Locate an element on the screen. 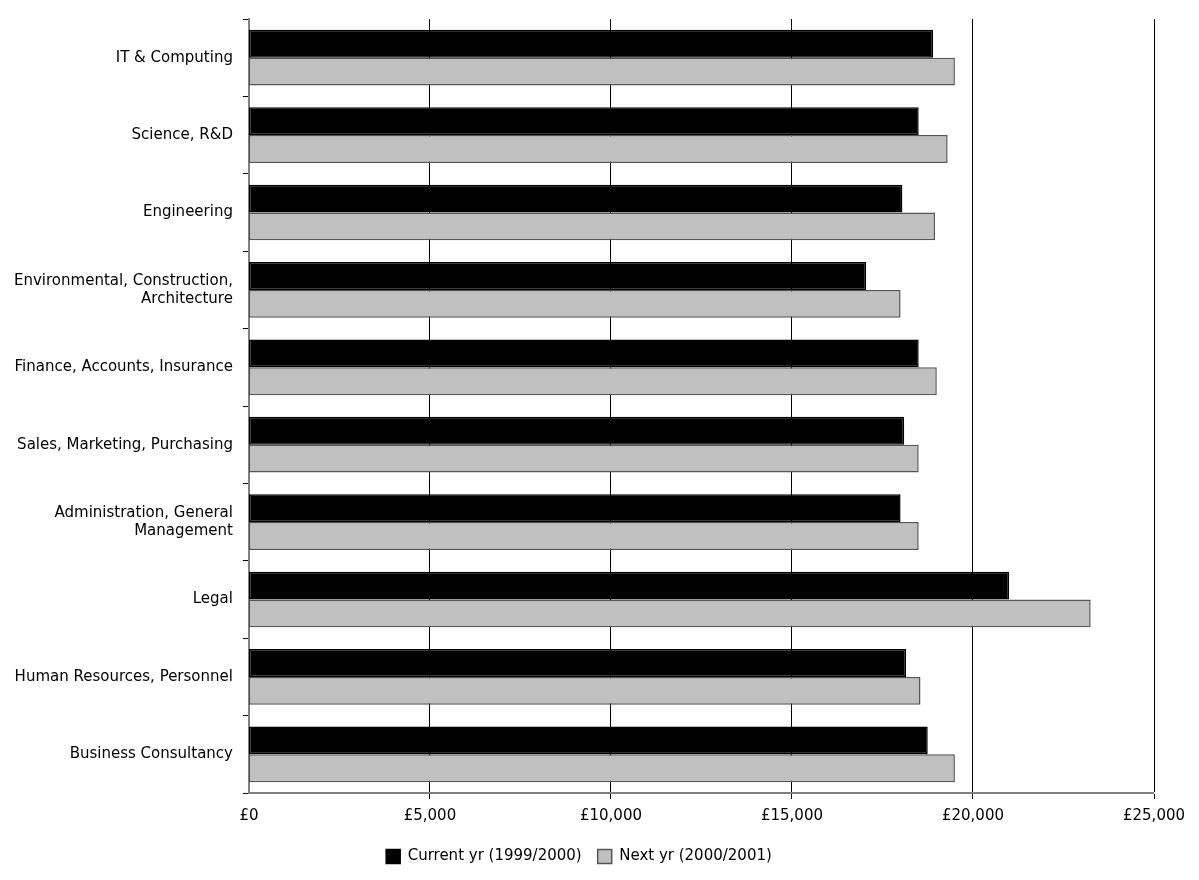  x-tick-label: £10,000 is located at coordinates (610, 814).